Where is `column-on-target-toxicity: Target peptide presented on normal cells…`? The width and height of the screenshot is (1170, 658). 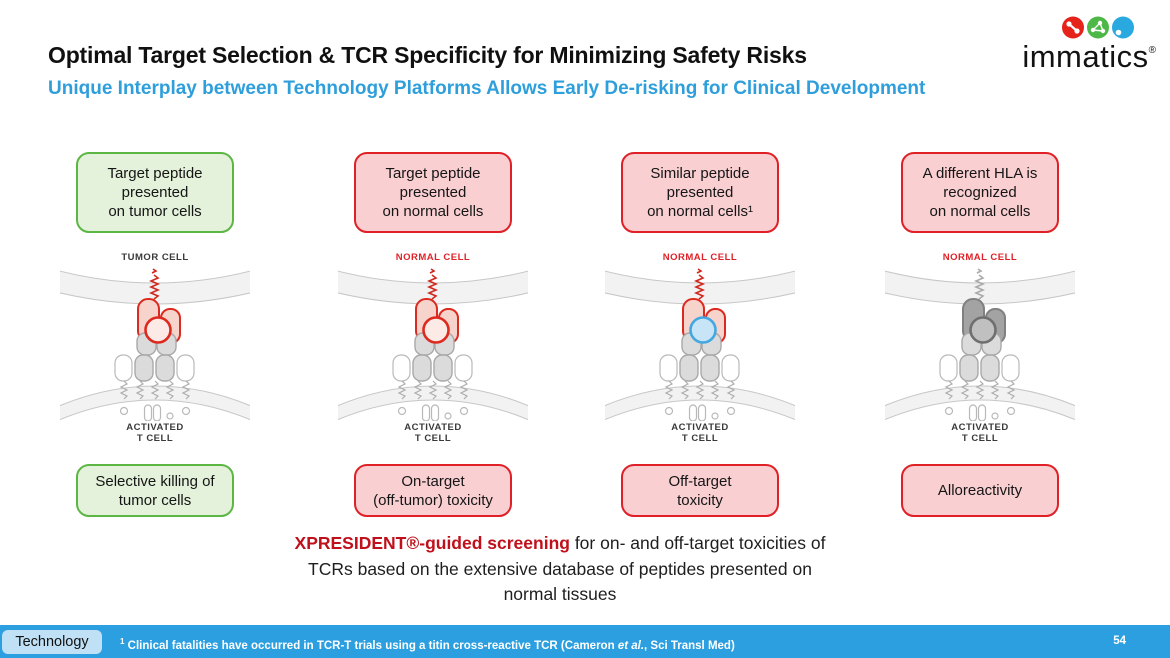
column-on-target-toxicity: Target peptide presented on normal cells… is located at coordinates (433, 337).